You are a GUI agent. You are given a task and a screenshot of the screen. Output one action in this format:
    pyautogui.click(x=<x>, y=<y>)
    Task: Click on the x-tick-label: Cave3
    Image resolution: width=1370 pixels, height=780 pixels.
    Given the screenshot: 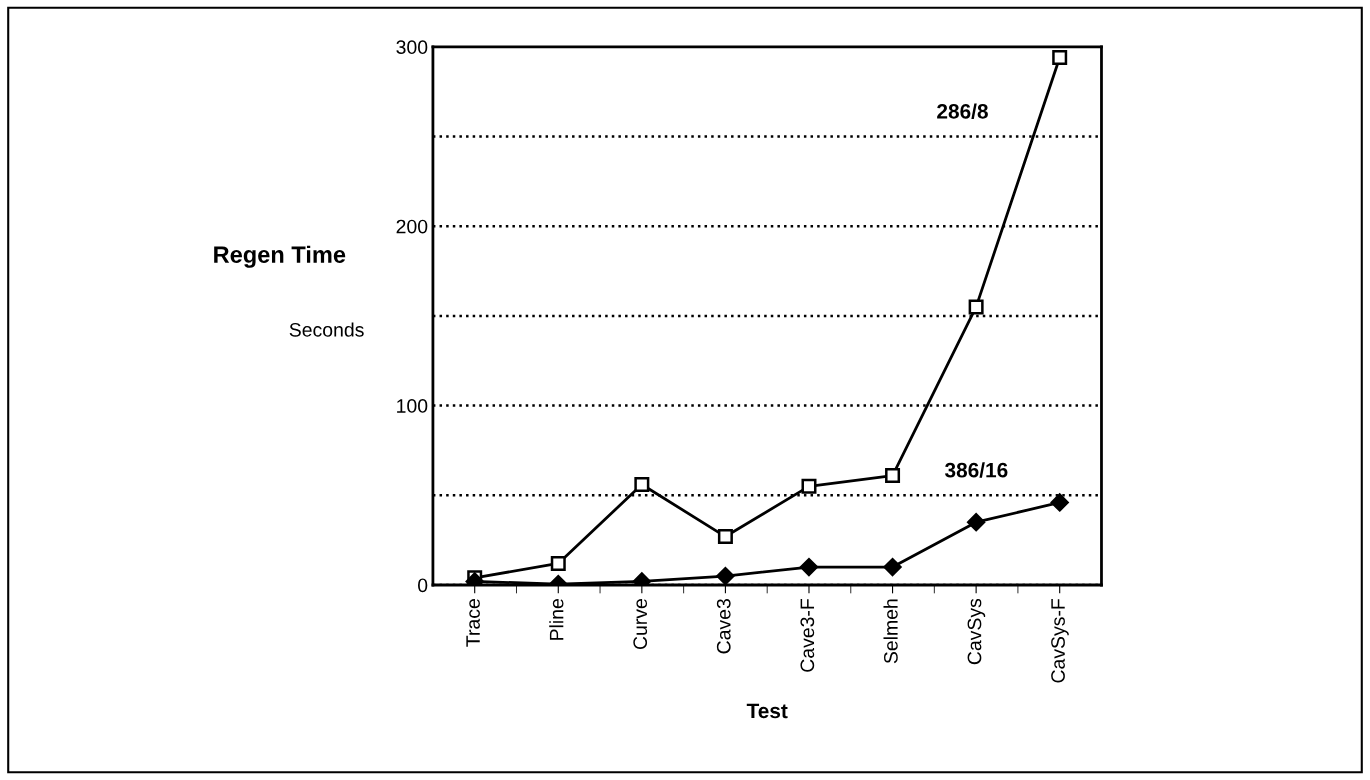 What is the action you would take?
    pyautogui.click(x=723, y=626)
    